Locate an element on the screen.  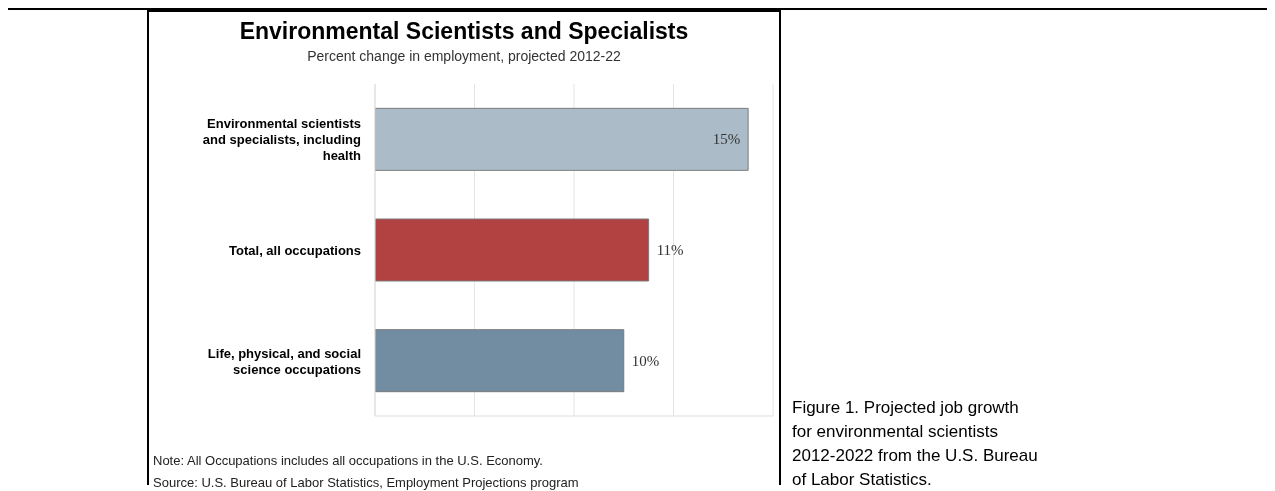
chart-subtitle: Percent change in employment, projected 2012-22 is located at coordinates (464, 56).